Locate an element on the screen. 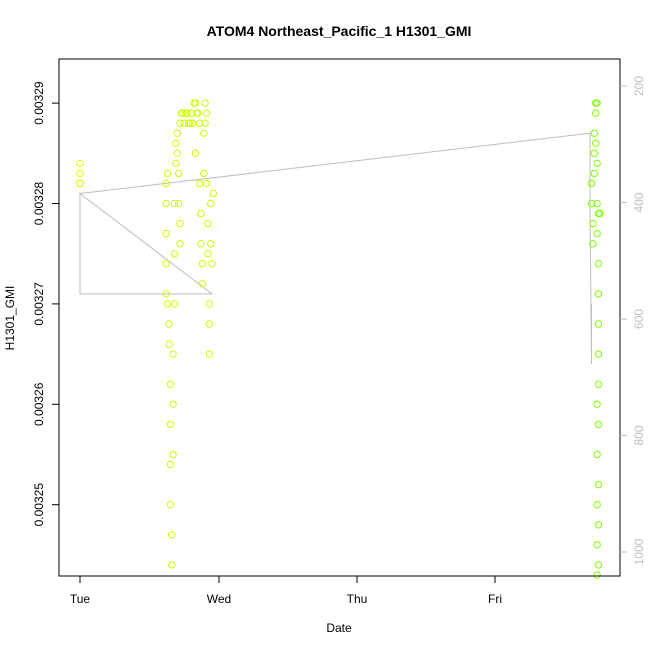 Image resolution: width=650 pixels, height=655 pixels. right-y-tick-label: 600 is located at coordinates (639, 319).